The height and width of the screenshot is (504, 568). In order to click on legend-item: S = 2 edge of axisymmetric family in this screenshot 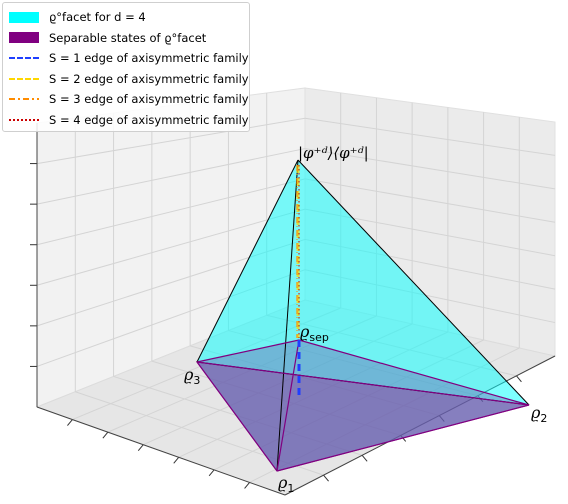, I will do `click(129, 79)`.